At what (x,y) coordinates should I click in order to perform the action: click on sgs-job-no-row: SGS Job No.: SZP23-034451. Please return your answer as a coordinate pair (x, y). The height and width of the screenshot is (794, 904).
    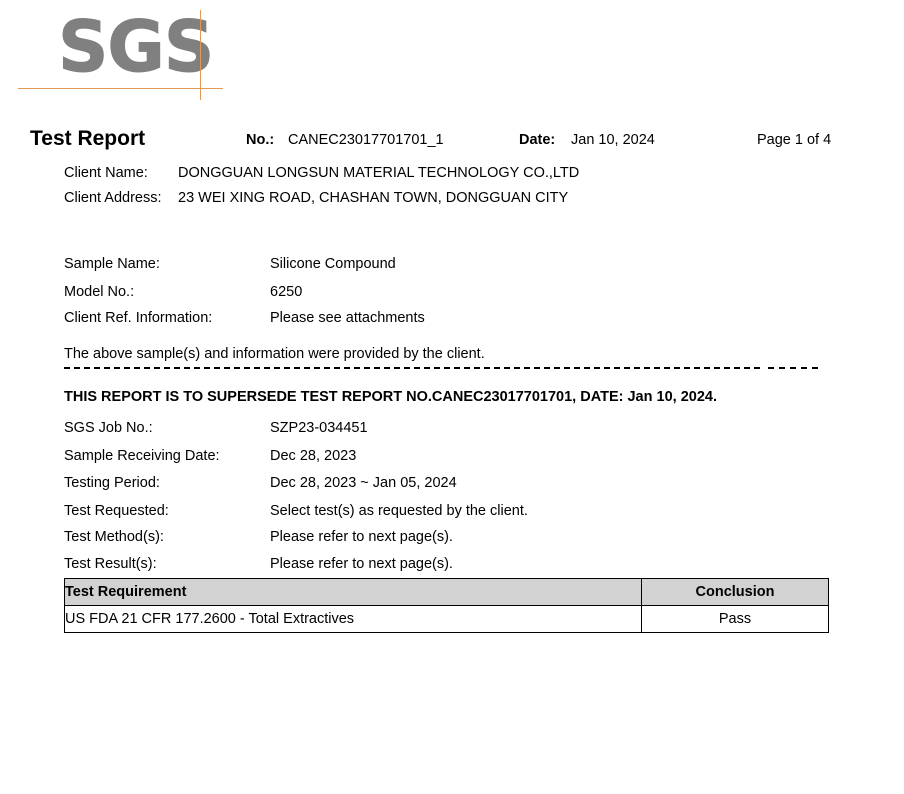
    Looking at the image, I should click on (452, 428).